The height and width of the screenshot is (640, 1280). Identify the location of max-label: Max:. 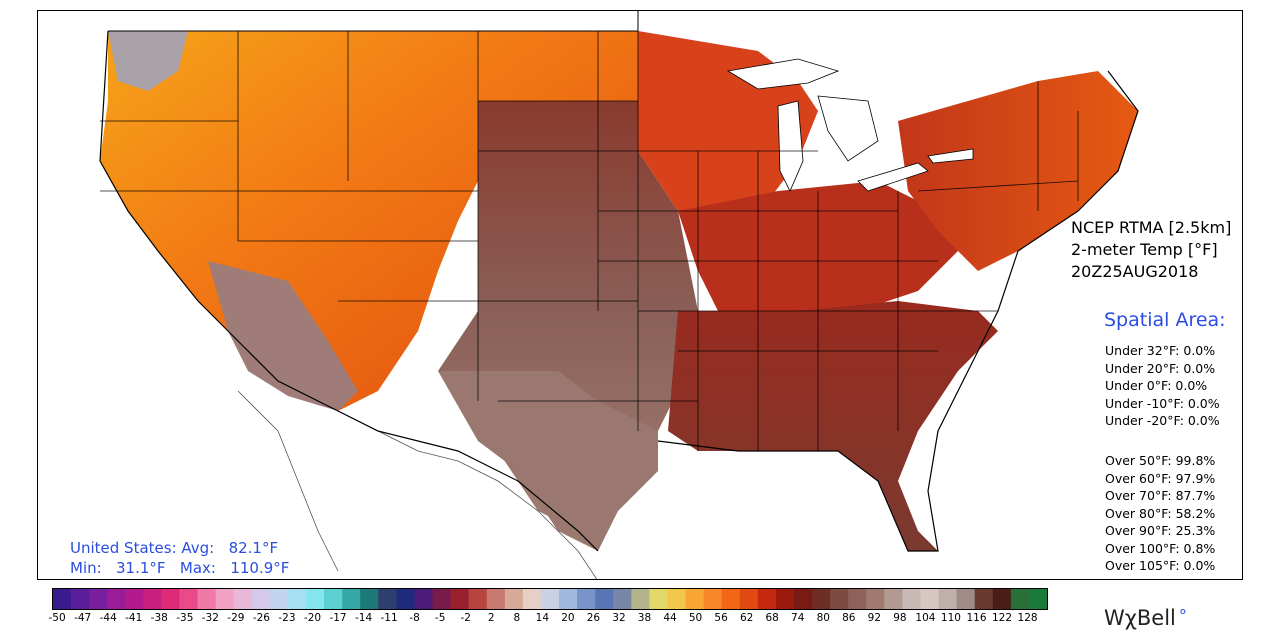
(197, 568).